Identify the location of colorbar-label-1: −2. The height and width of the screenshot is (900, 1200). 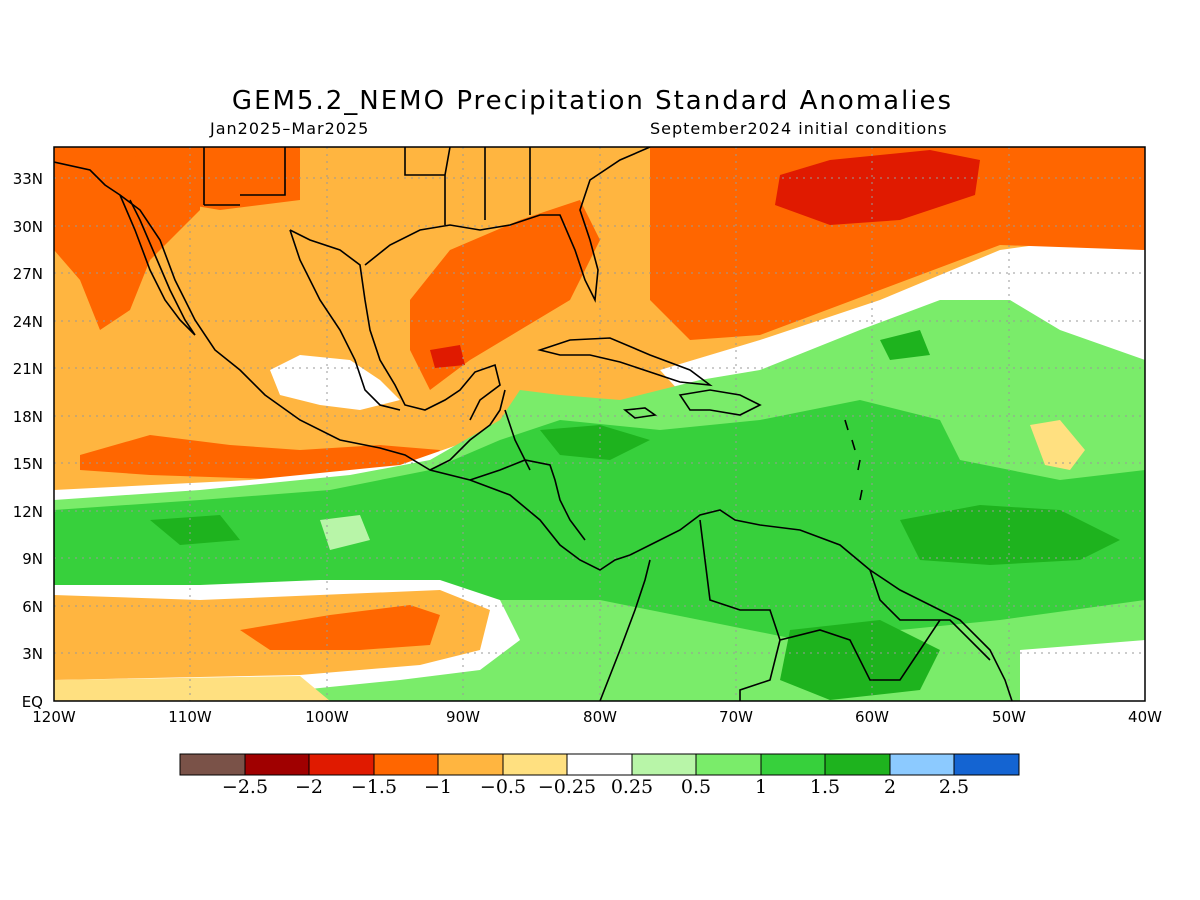
(309, 787).